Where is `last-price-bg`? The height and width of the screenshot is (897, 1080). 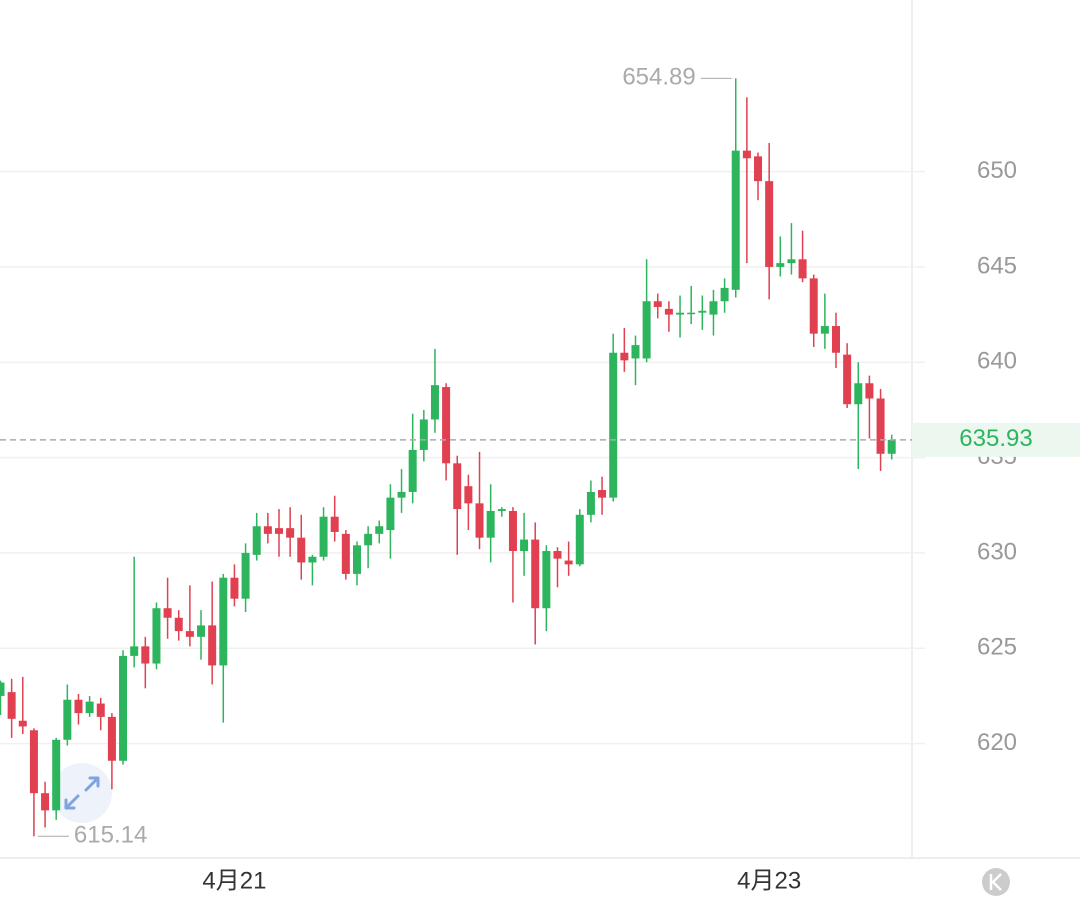 last-price-bg is located at coordinates (996, 439).